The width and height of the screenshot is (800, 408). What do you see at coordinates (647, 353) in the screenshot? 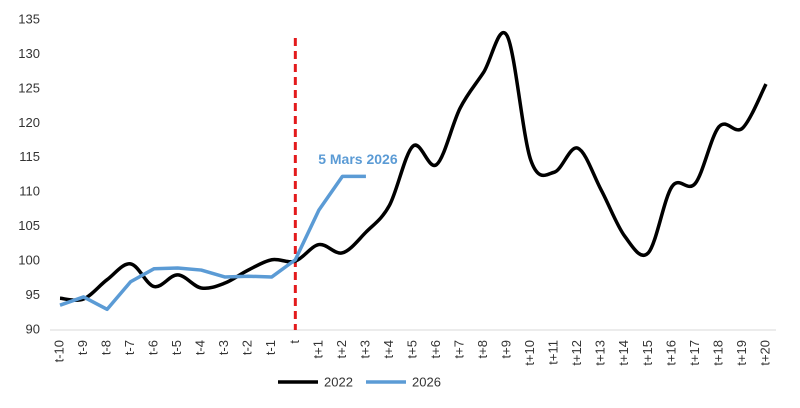
I see `x-tick-label: t+15` at bounding box center [647, 353].